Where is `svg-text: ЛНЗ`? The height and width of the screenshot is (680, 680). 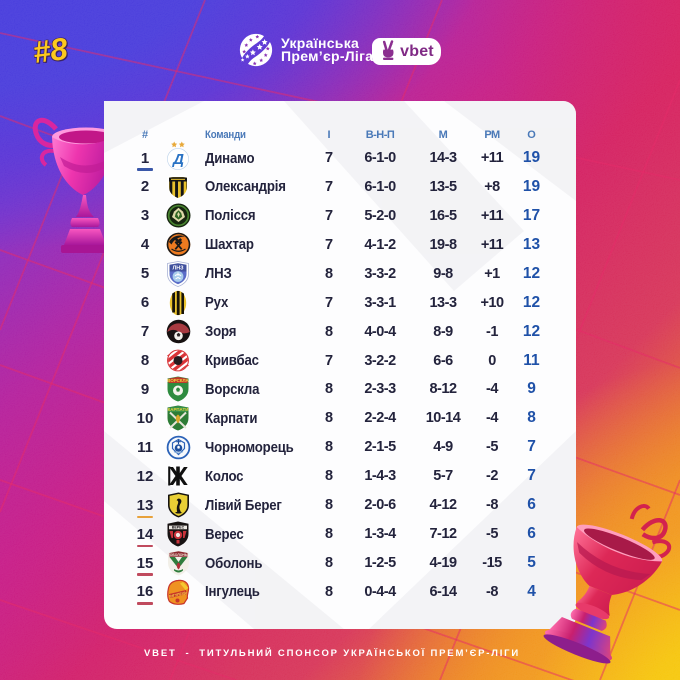 svg-text: ЛНЗ is located at coordinates (178, 268).